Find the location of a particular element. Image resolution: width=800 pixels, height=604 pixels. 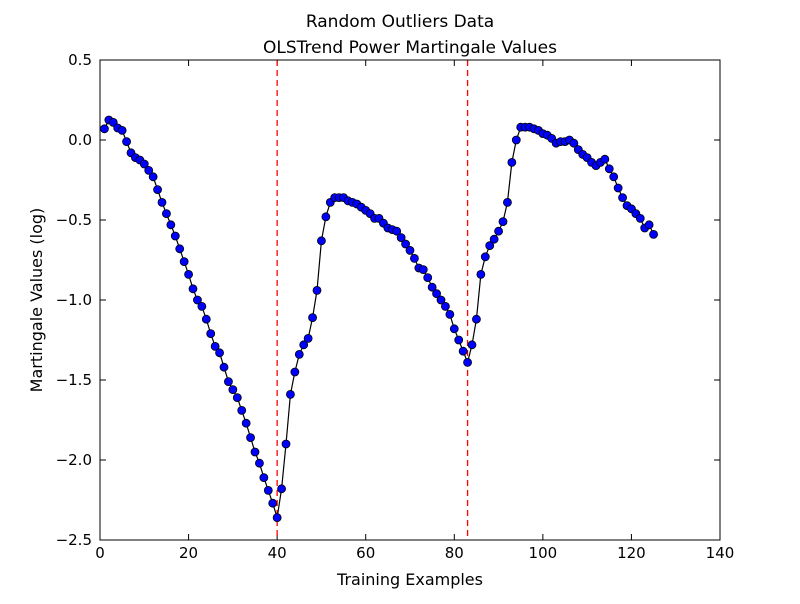

y-tick-label: 0.0 is located at coordinates (80, 140).